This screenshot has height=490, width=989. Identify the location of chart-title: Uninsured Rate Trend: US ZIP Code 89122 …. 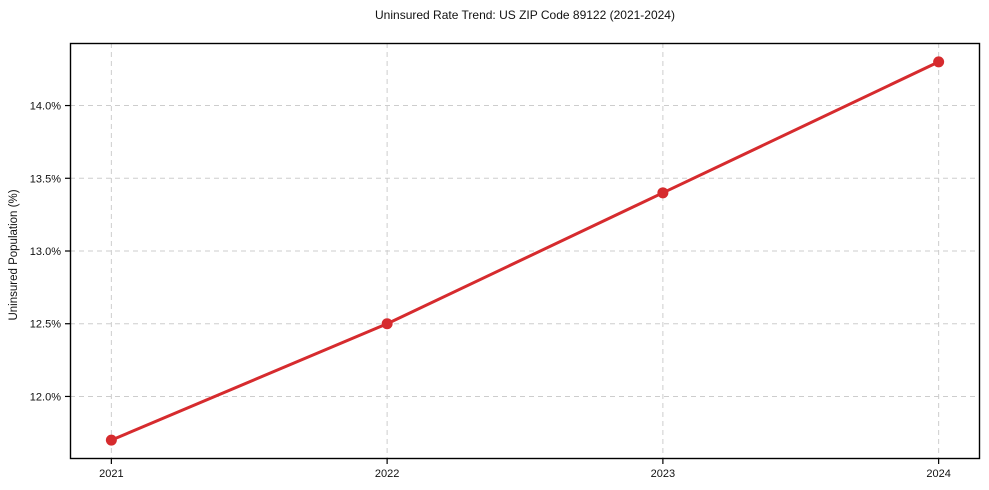
(525, 15).